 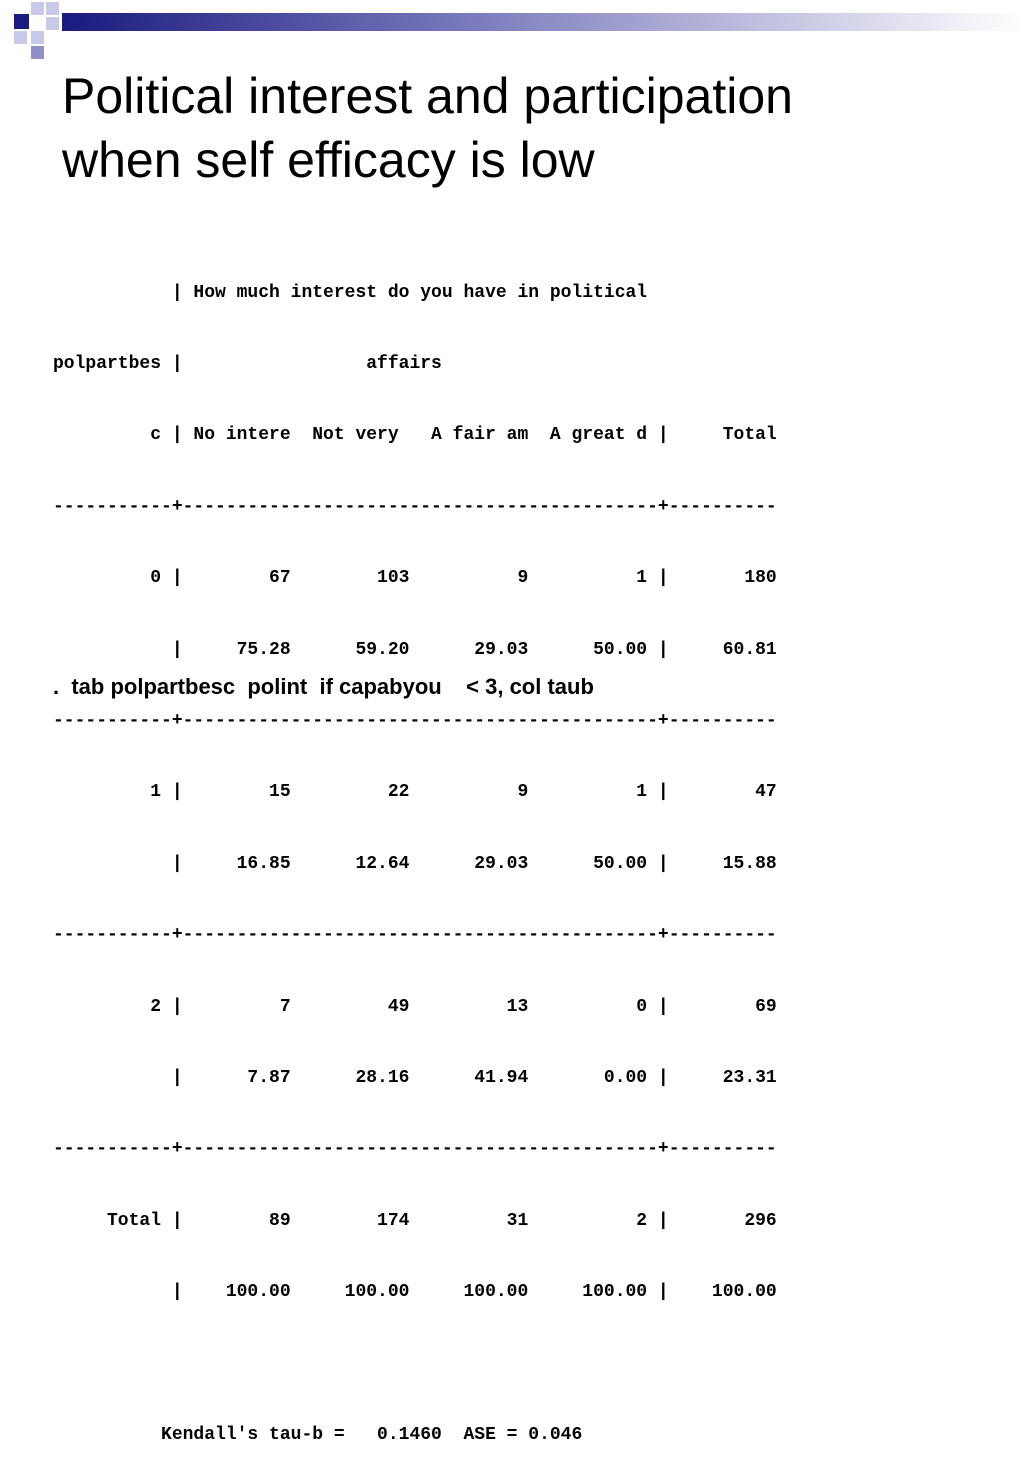 I want to click on output-row-1-counts: 1 | 15 22 9 1 | 47, so click(x=415, y=792).